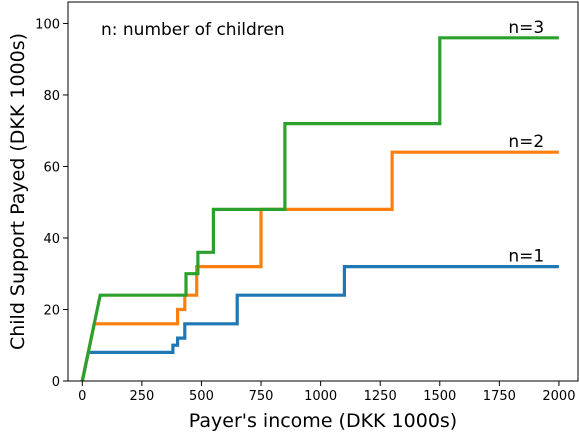  What do you see at coordinates (18, 191) in the screenshot?
I see `y-axis-label: Child Support Payed (DKK 1000s)` at bounding box center [18, 191].